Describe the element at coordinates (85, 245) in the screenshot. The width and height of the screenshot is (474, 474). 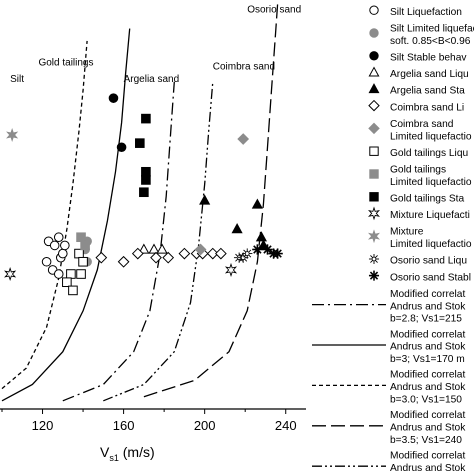
I see `point-gold-tailings-limited-liquefaction` at that location.